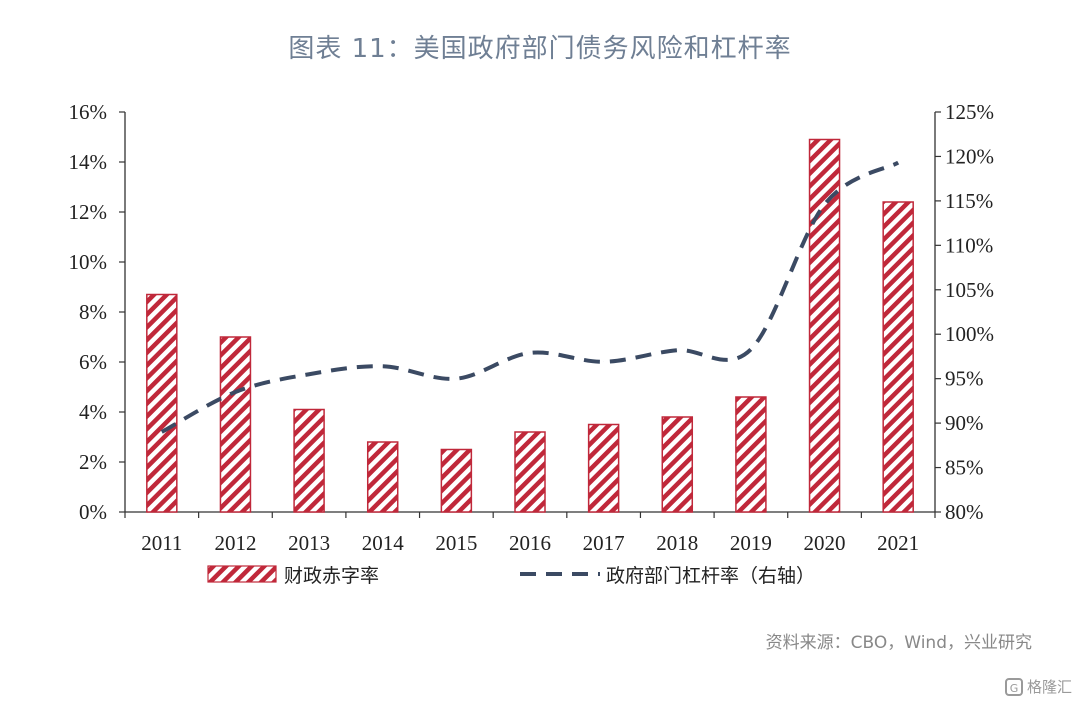 This screenshot has width=1080, height=704. Describe the element at coordinates (530, 543) in the screenshot. I see `x-tick-label: 2016` at that location.